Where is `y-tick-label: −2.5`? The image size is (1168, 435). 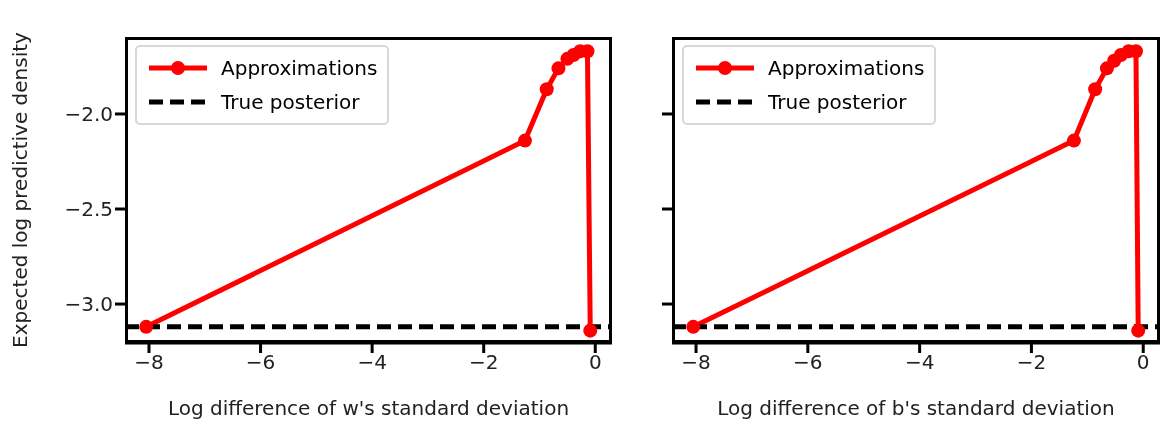 y-tick-label: −2.5 is located at coordinates (88, 209).